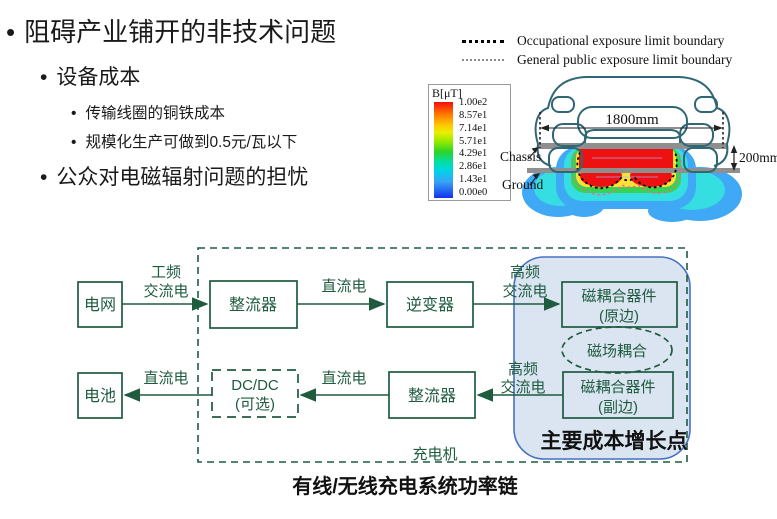 The width and height of the screenshot is (777, 519). I want to click on rectifier1-box-label: 整流器, so click(253, 305).